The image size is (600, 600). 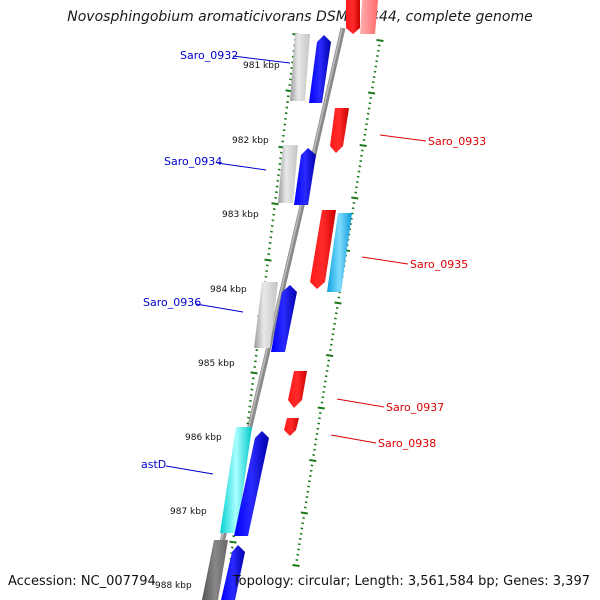 What do you see at coordinates (233, 572) in the screenshot?
I see `gene-feature-blue-bottom` at bounding box center [233, 572].